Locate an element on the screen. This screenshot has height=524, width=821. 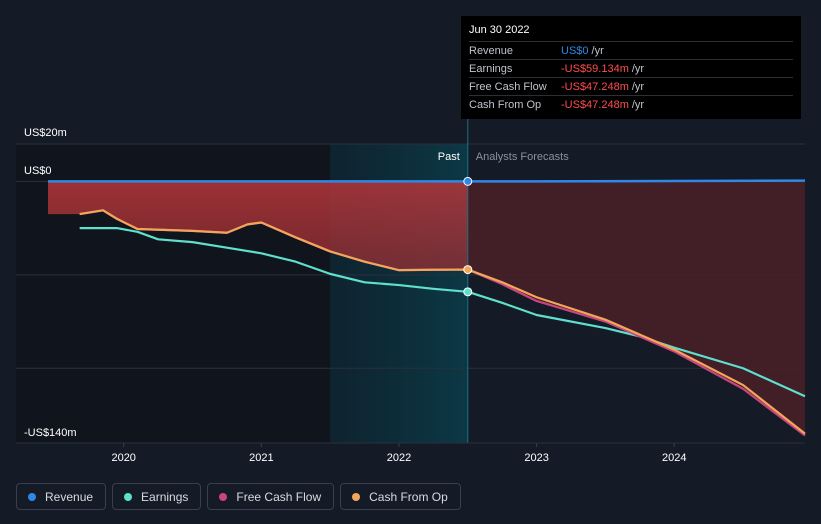
legend-item-cash-from-op: Cash From Op is located at coordinates (400, 496).